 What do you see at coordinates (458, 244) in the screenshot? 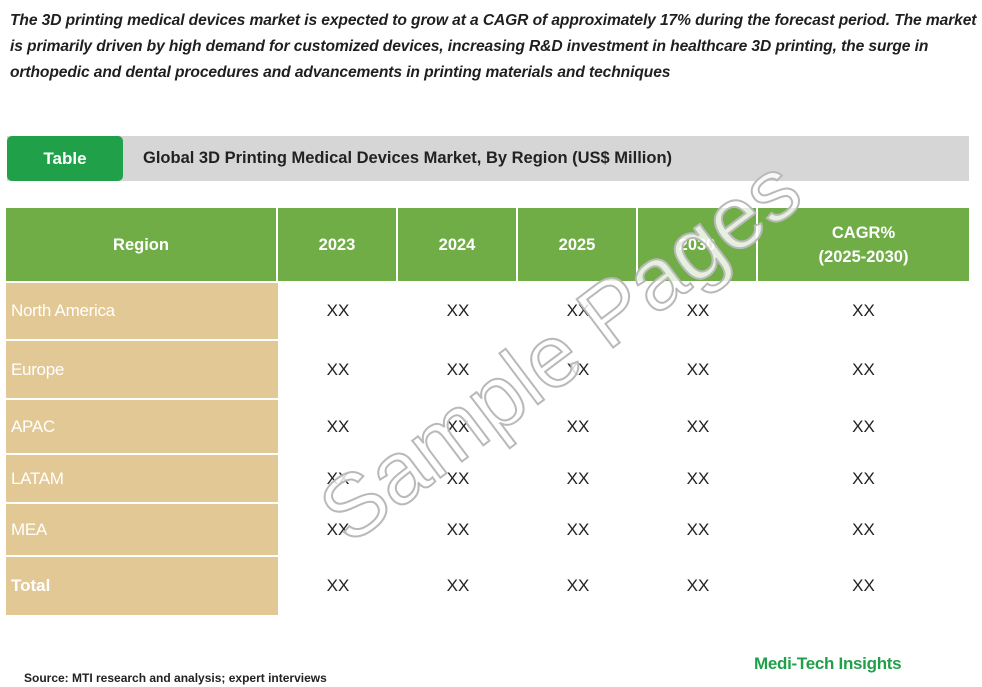
I see `column-header-2024: 2024` at bounding box center [458, 244].